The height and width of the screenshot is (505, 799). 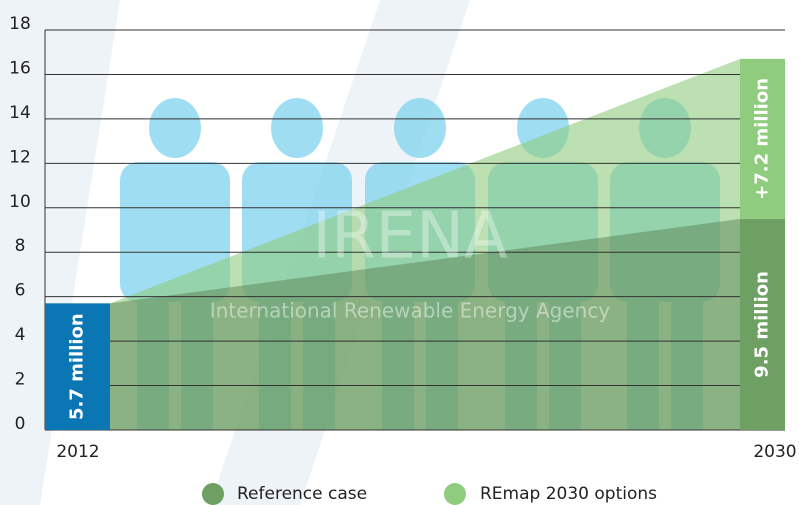 What do you see at coordinates (410, 311) in the screenshot?
I see `watermark-subtitle: International Renewable Energy Agency` at bounding box center [410, 311].